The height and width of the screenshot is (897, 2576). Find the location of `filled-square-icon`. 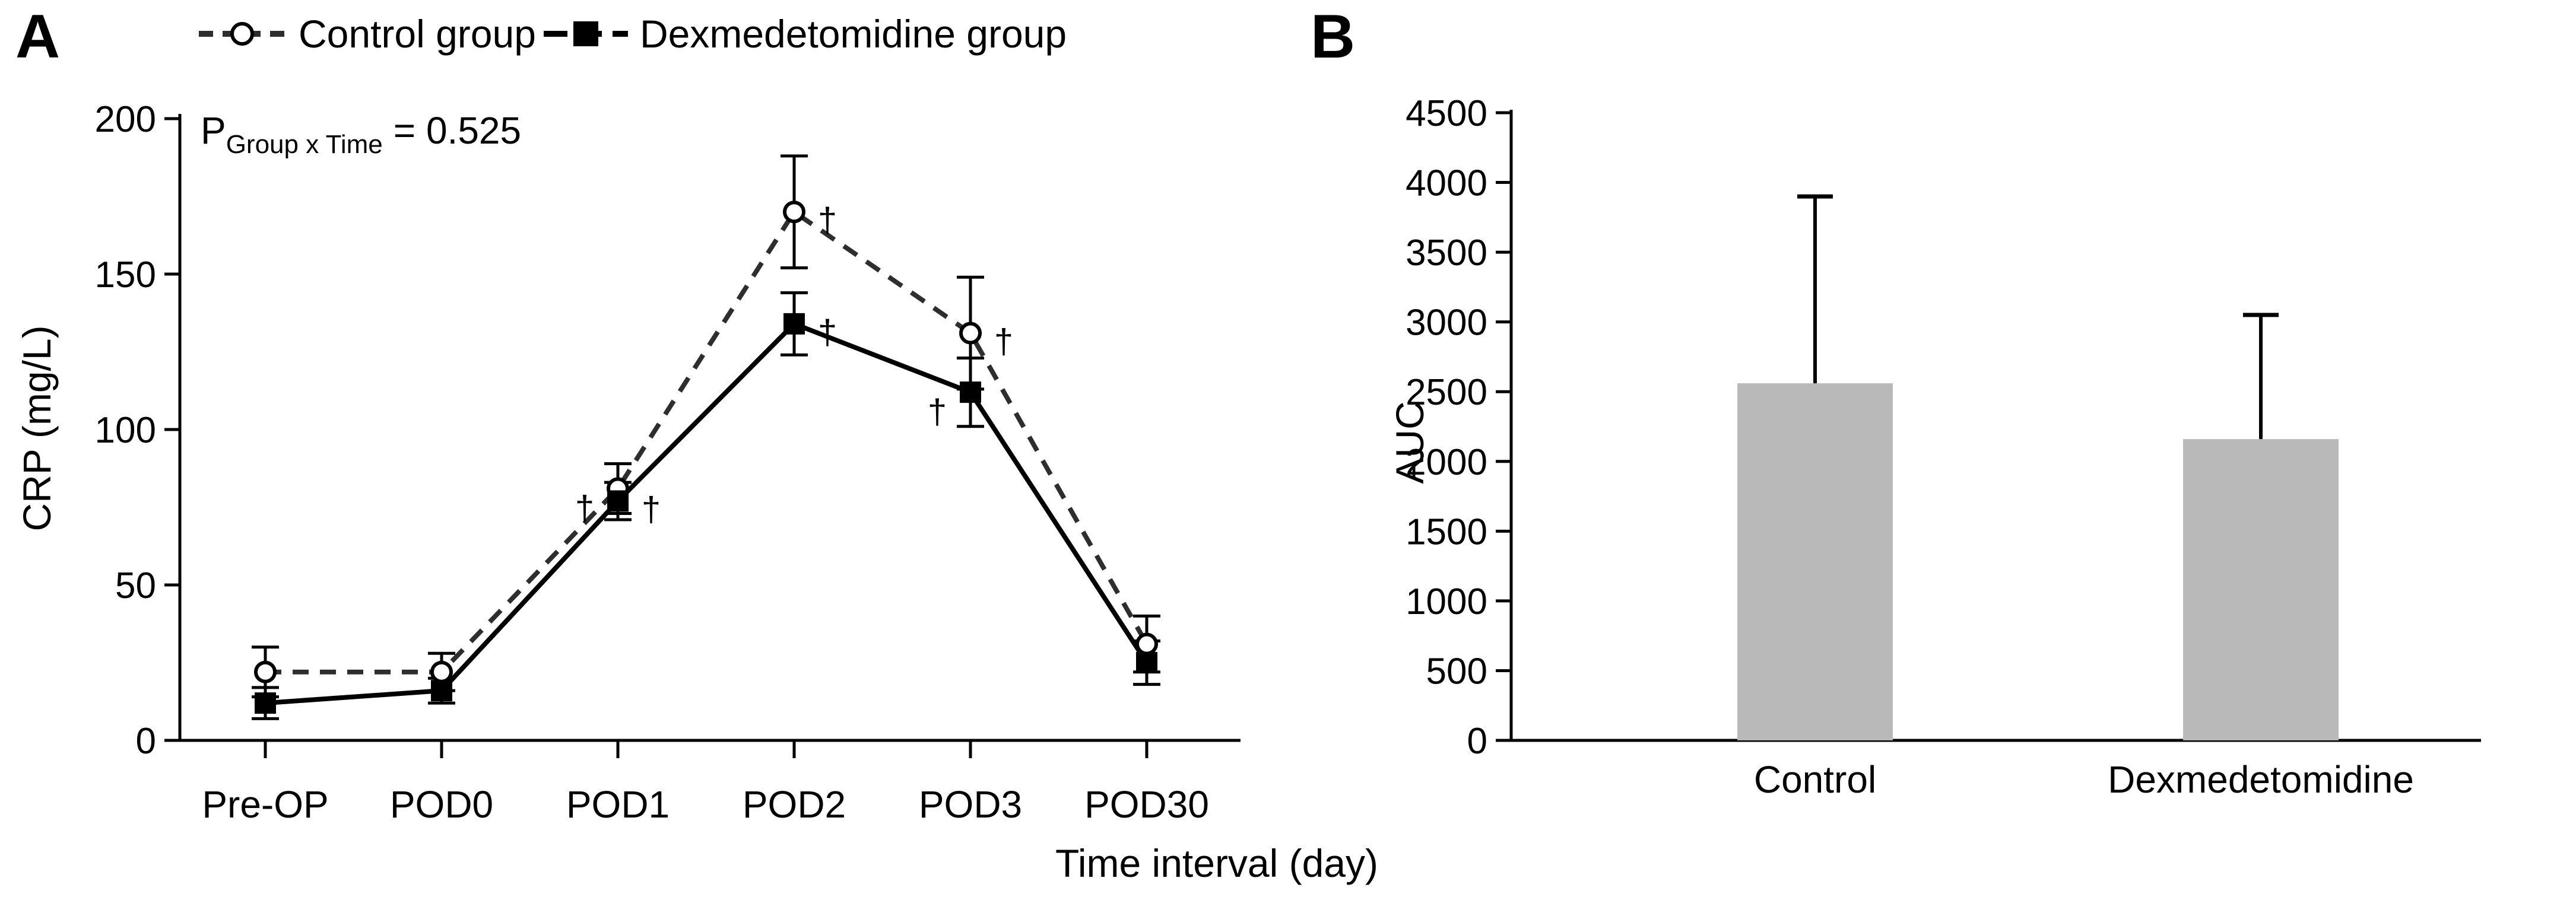

filled-square-icon is located at coordinates (585, 33).